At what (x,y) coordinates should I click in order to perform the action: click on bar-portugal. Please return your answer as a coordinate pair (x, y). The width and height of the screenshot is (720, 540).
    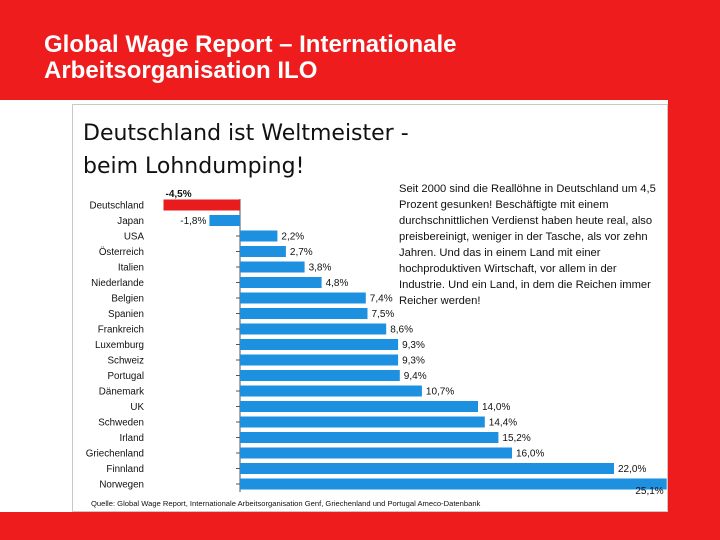
    Looking at the image, I should click on (320, 375).